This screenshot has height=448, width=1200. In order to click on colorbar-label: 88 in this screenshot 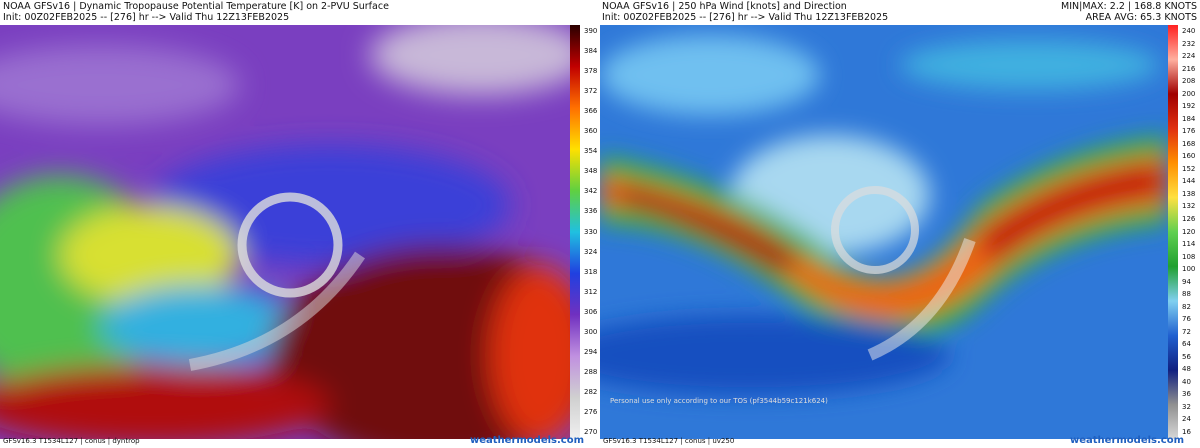, I will do `click(1186, 294)`.